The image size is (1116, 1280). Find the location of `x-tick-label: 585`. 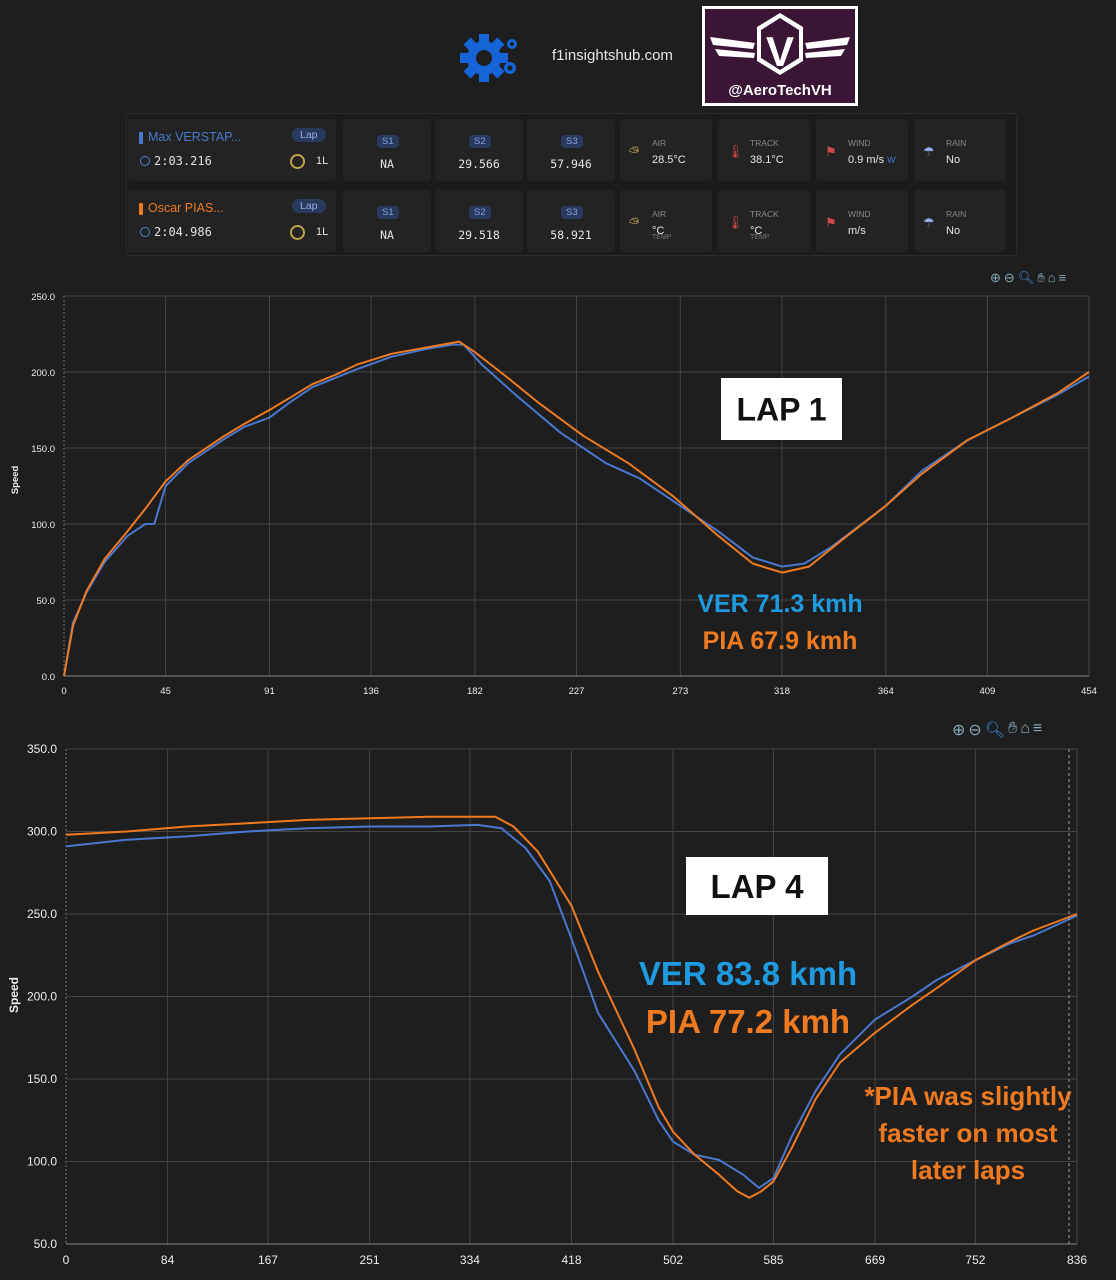

x-tick-label: 585 is located at coordinates (773, 1260).